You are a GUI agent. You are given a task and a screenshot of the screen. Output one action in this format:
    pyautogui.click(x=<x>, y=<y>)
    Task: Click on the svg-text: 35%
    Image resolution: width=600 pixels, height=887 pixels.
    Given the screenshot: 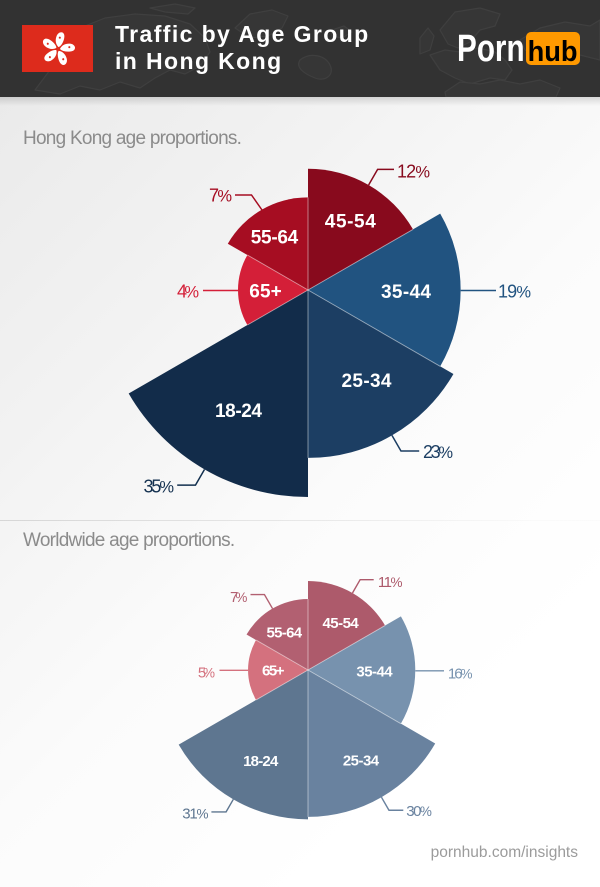 What is the action you would take?
    pyautogui.click(x=159, y=487)
    